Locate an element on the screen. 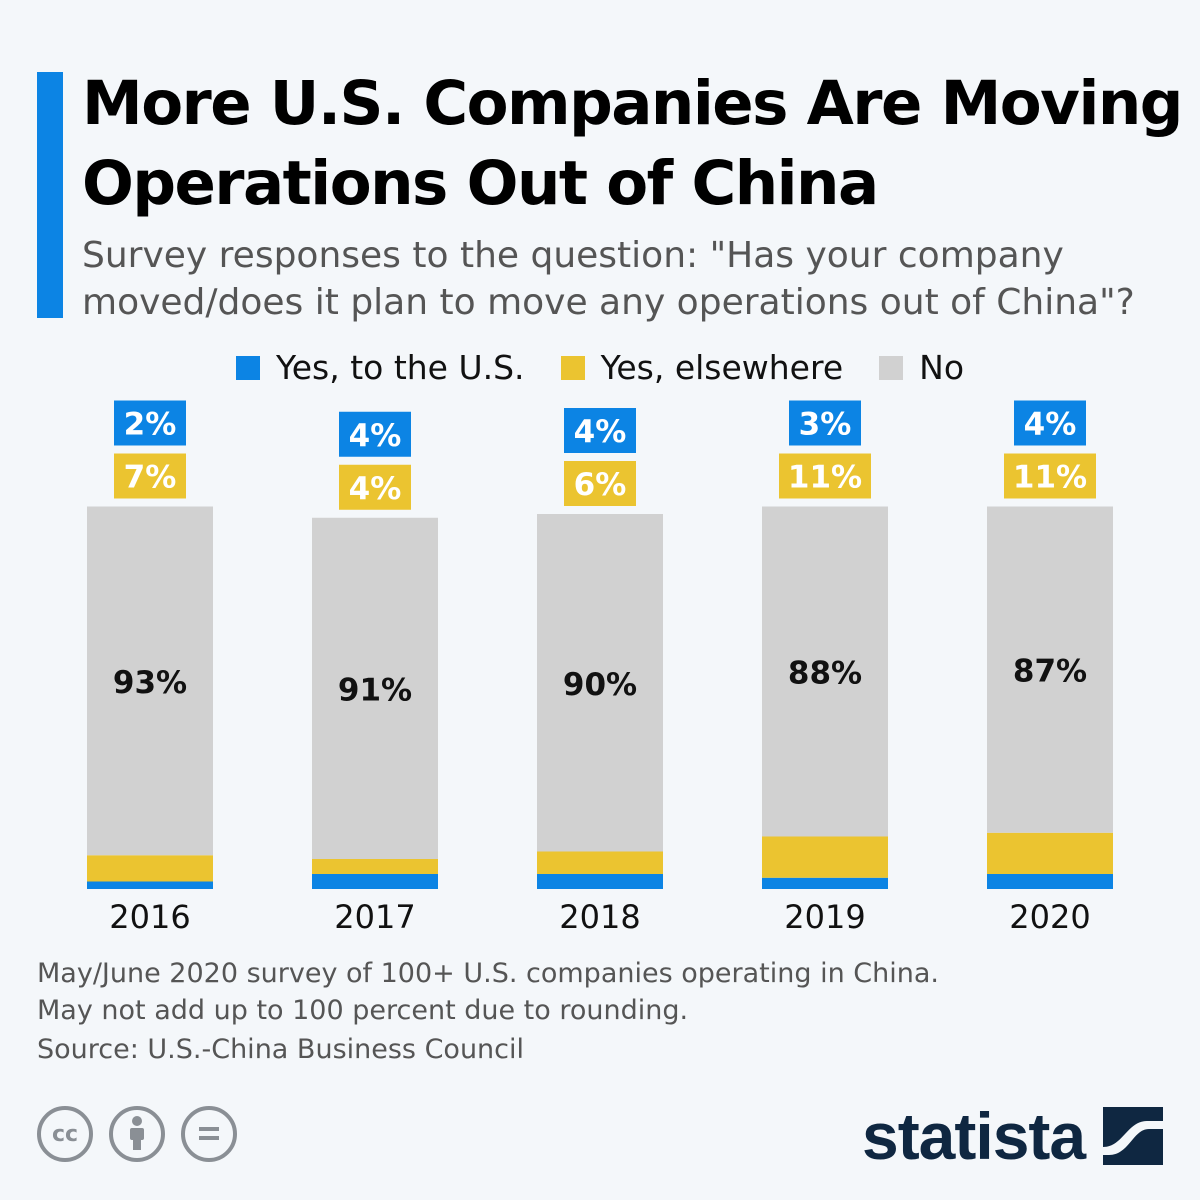  data-label-no: 93% is located at coordinates (150, 683).